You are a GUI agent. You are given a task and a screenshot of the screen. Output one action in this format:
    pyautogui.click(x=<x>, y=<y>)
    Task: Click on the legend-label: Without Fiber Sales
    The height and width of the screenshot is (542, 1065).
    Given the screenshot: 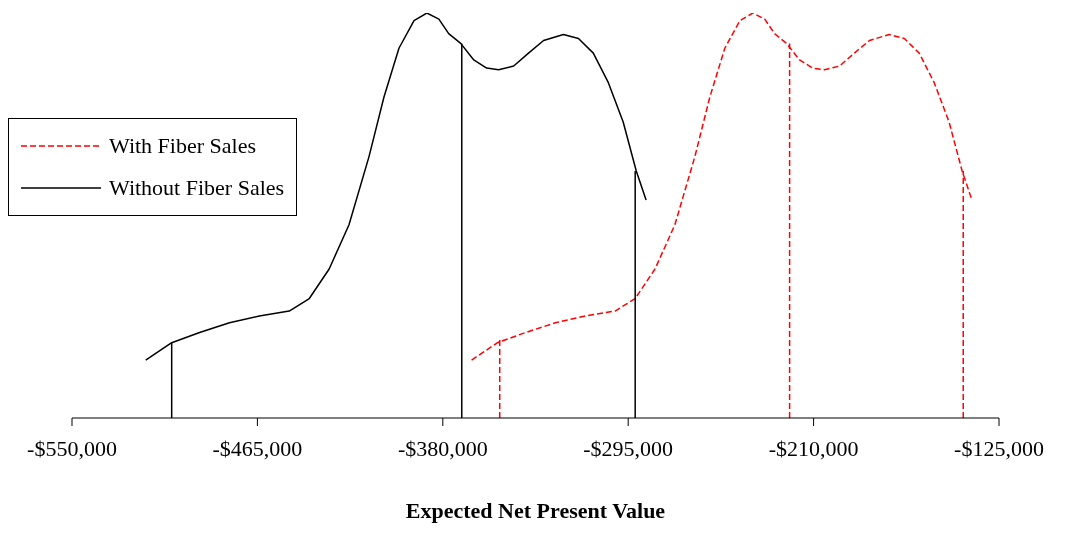 What is the action you would take?
    pyautogui.click(x=197, y=188)
    